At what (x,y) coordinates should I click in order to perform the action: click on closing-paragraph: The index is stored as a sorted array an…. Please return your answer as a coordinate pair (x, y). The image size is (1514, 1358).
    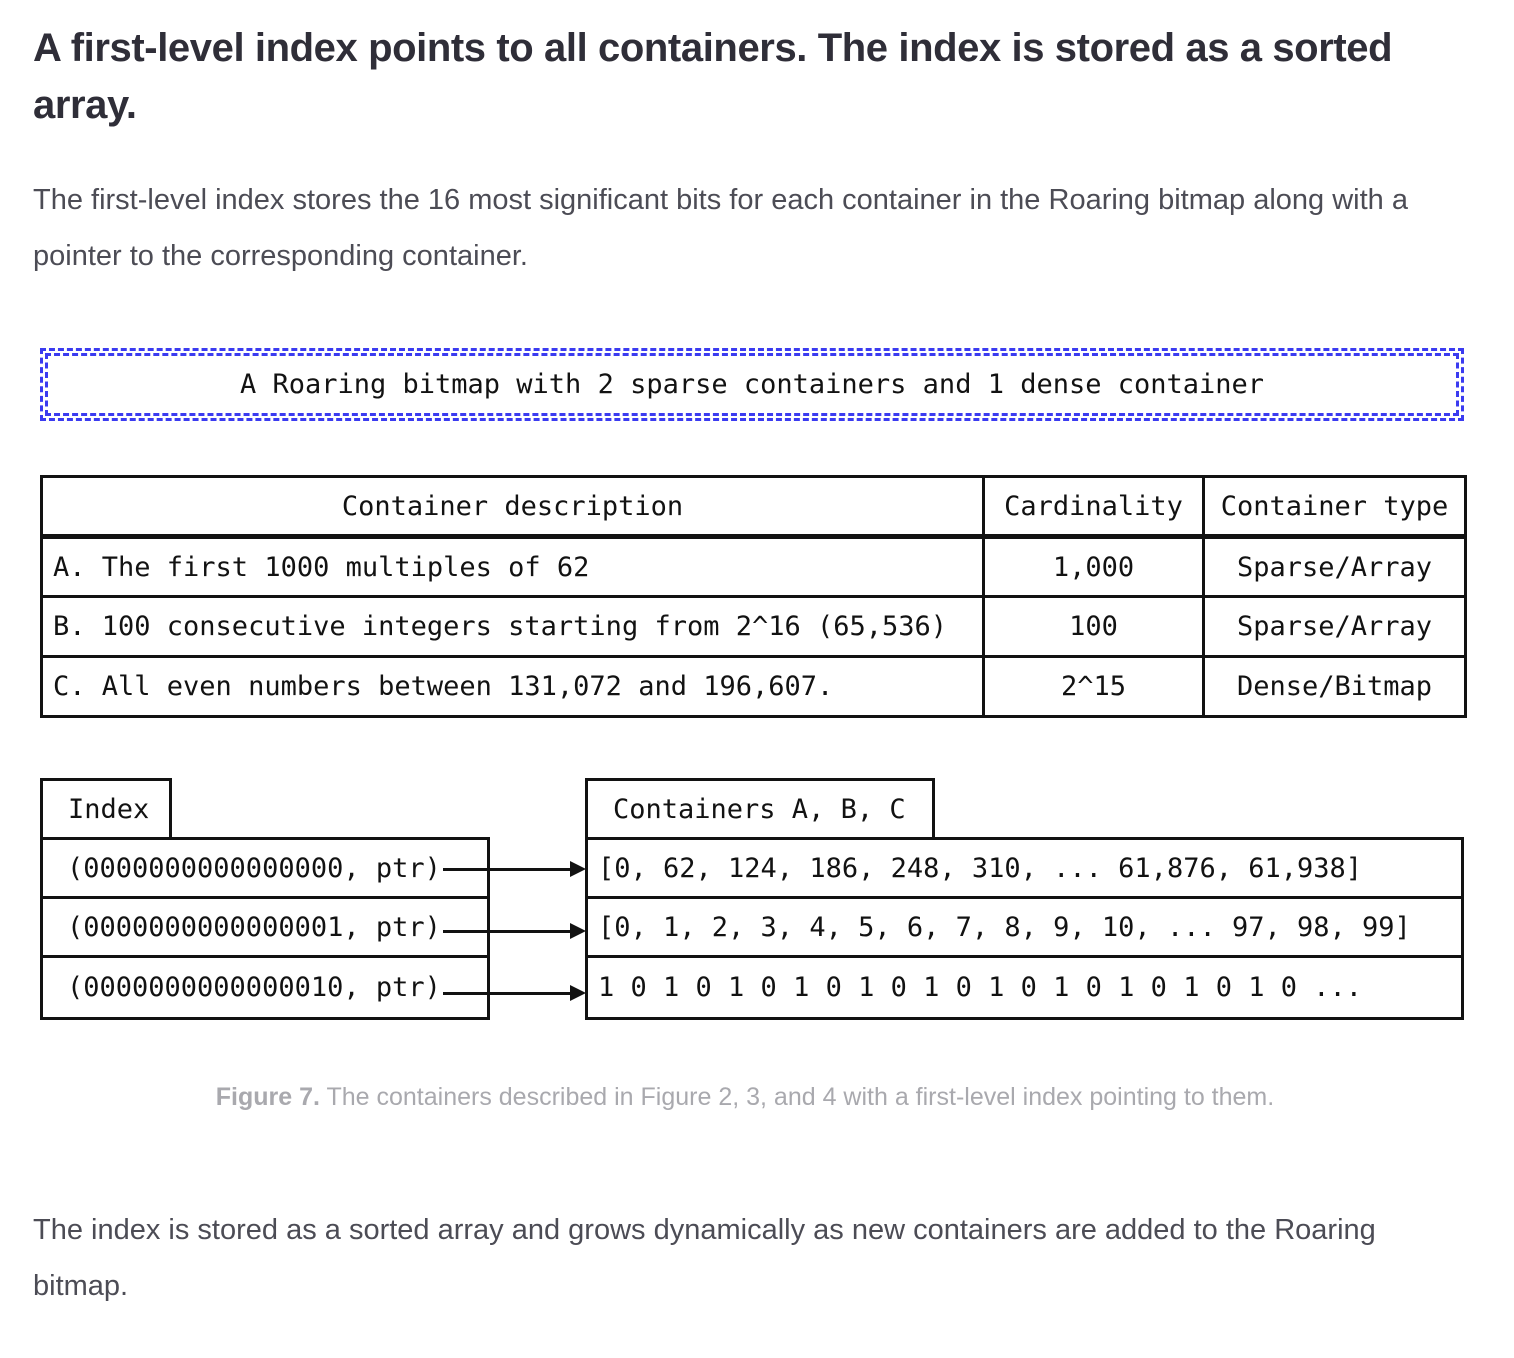
    Looking at the image, I should click on (704, 1258).